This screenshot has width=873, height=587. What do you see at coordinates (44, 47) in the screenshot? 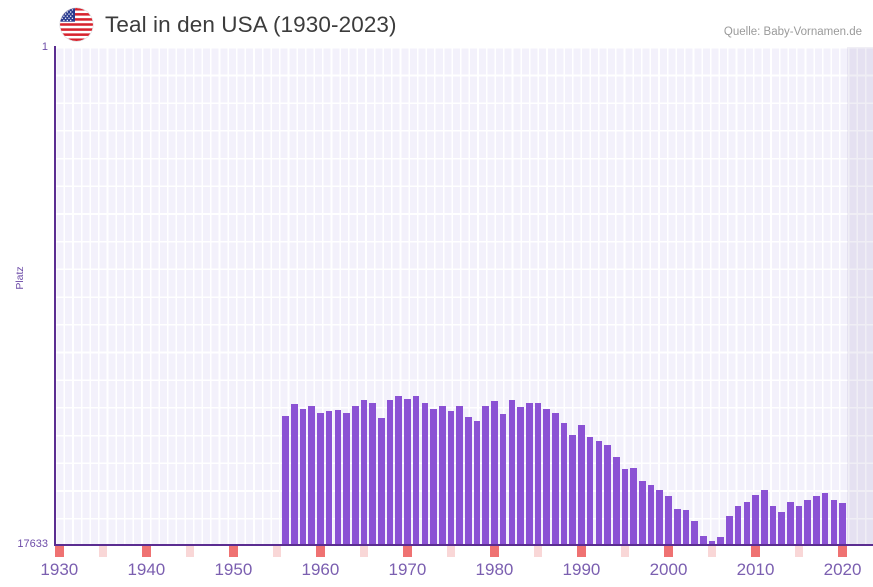
I see `y-axis-tick-top: 1` at bounding box center [44, 47].